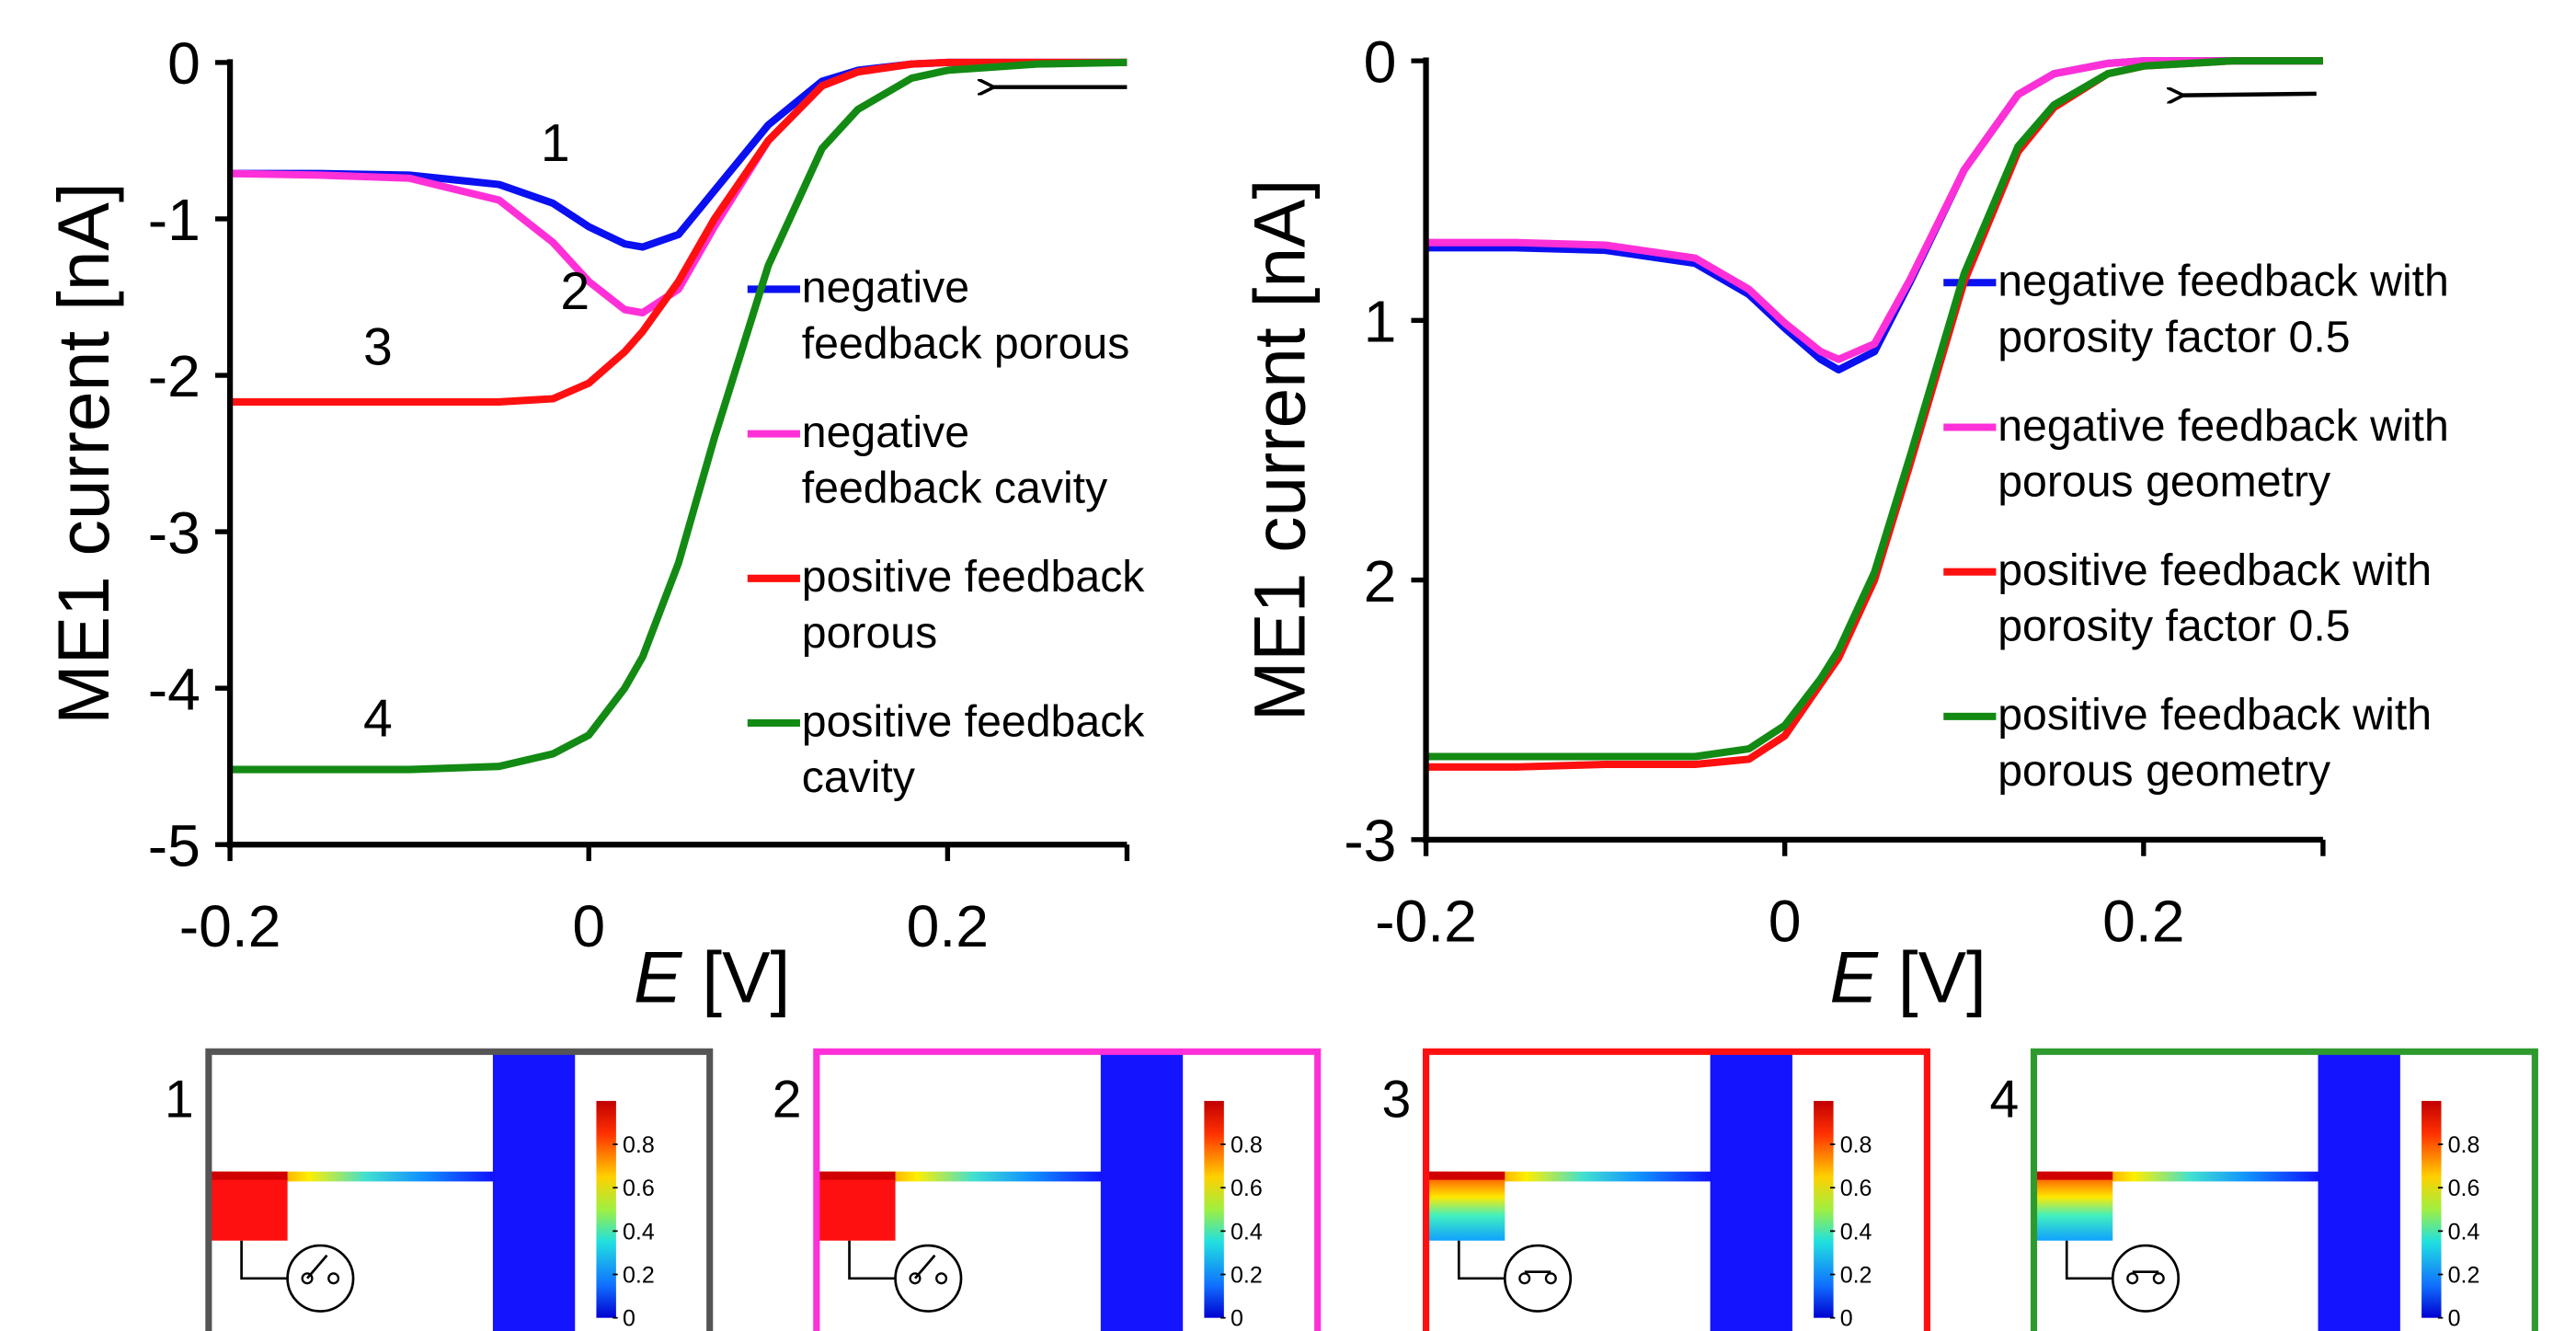 The height and width of the screenshot is (1331, 2576). What do you see at coordinates (378, 347) in the screenshot?
I see `curve-label: 3` at bounding box center [378, 347].